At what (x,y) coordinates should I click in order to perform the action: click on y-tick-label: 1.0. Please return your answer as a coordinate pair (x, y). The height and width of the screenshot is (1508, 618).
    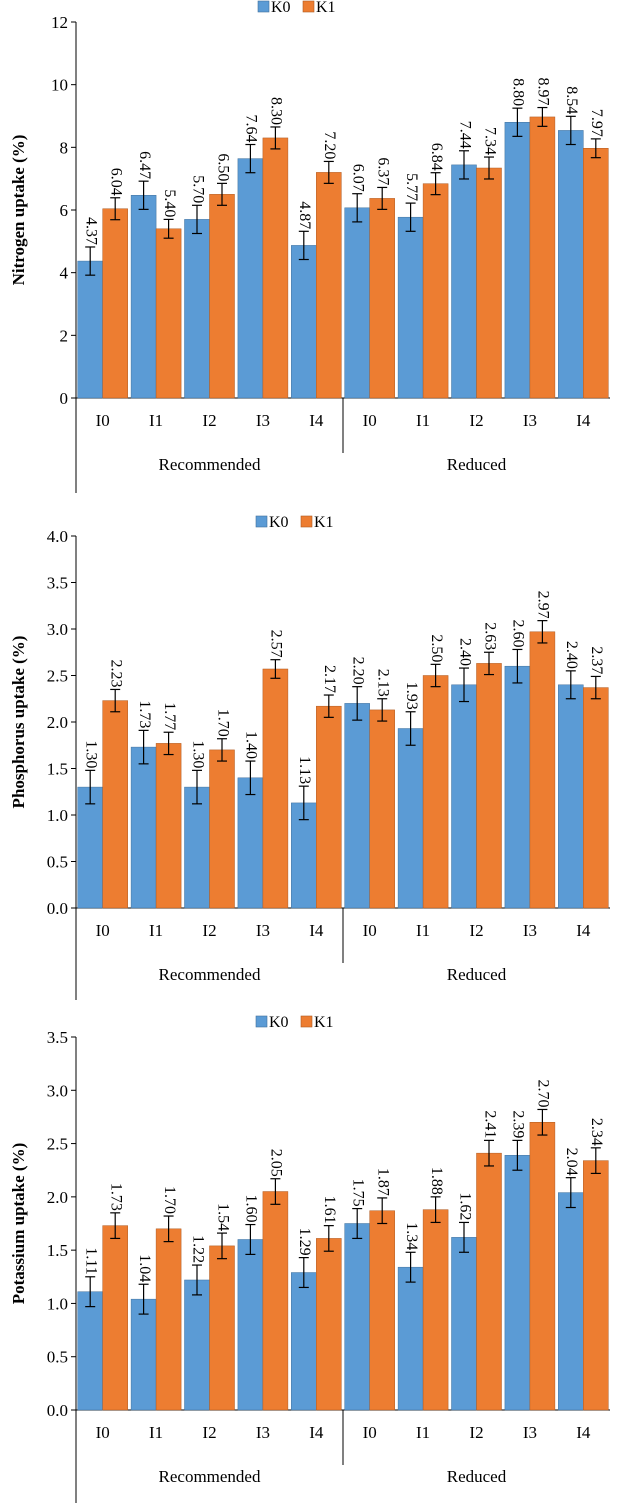
    Looking at the image, I should click on (57, 1303).